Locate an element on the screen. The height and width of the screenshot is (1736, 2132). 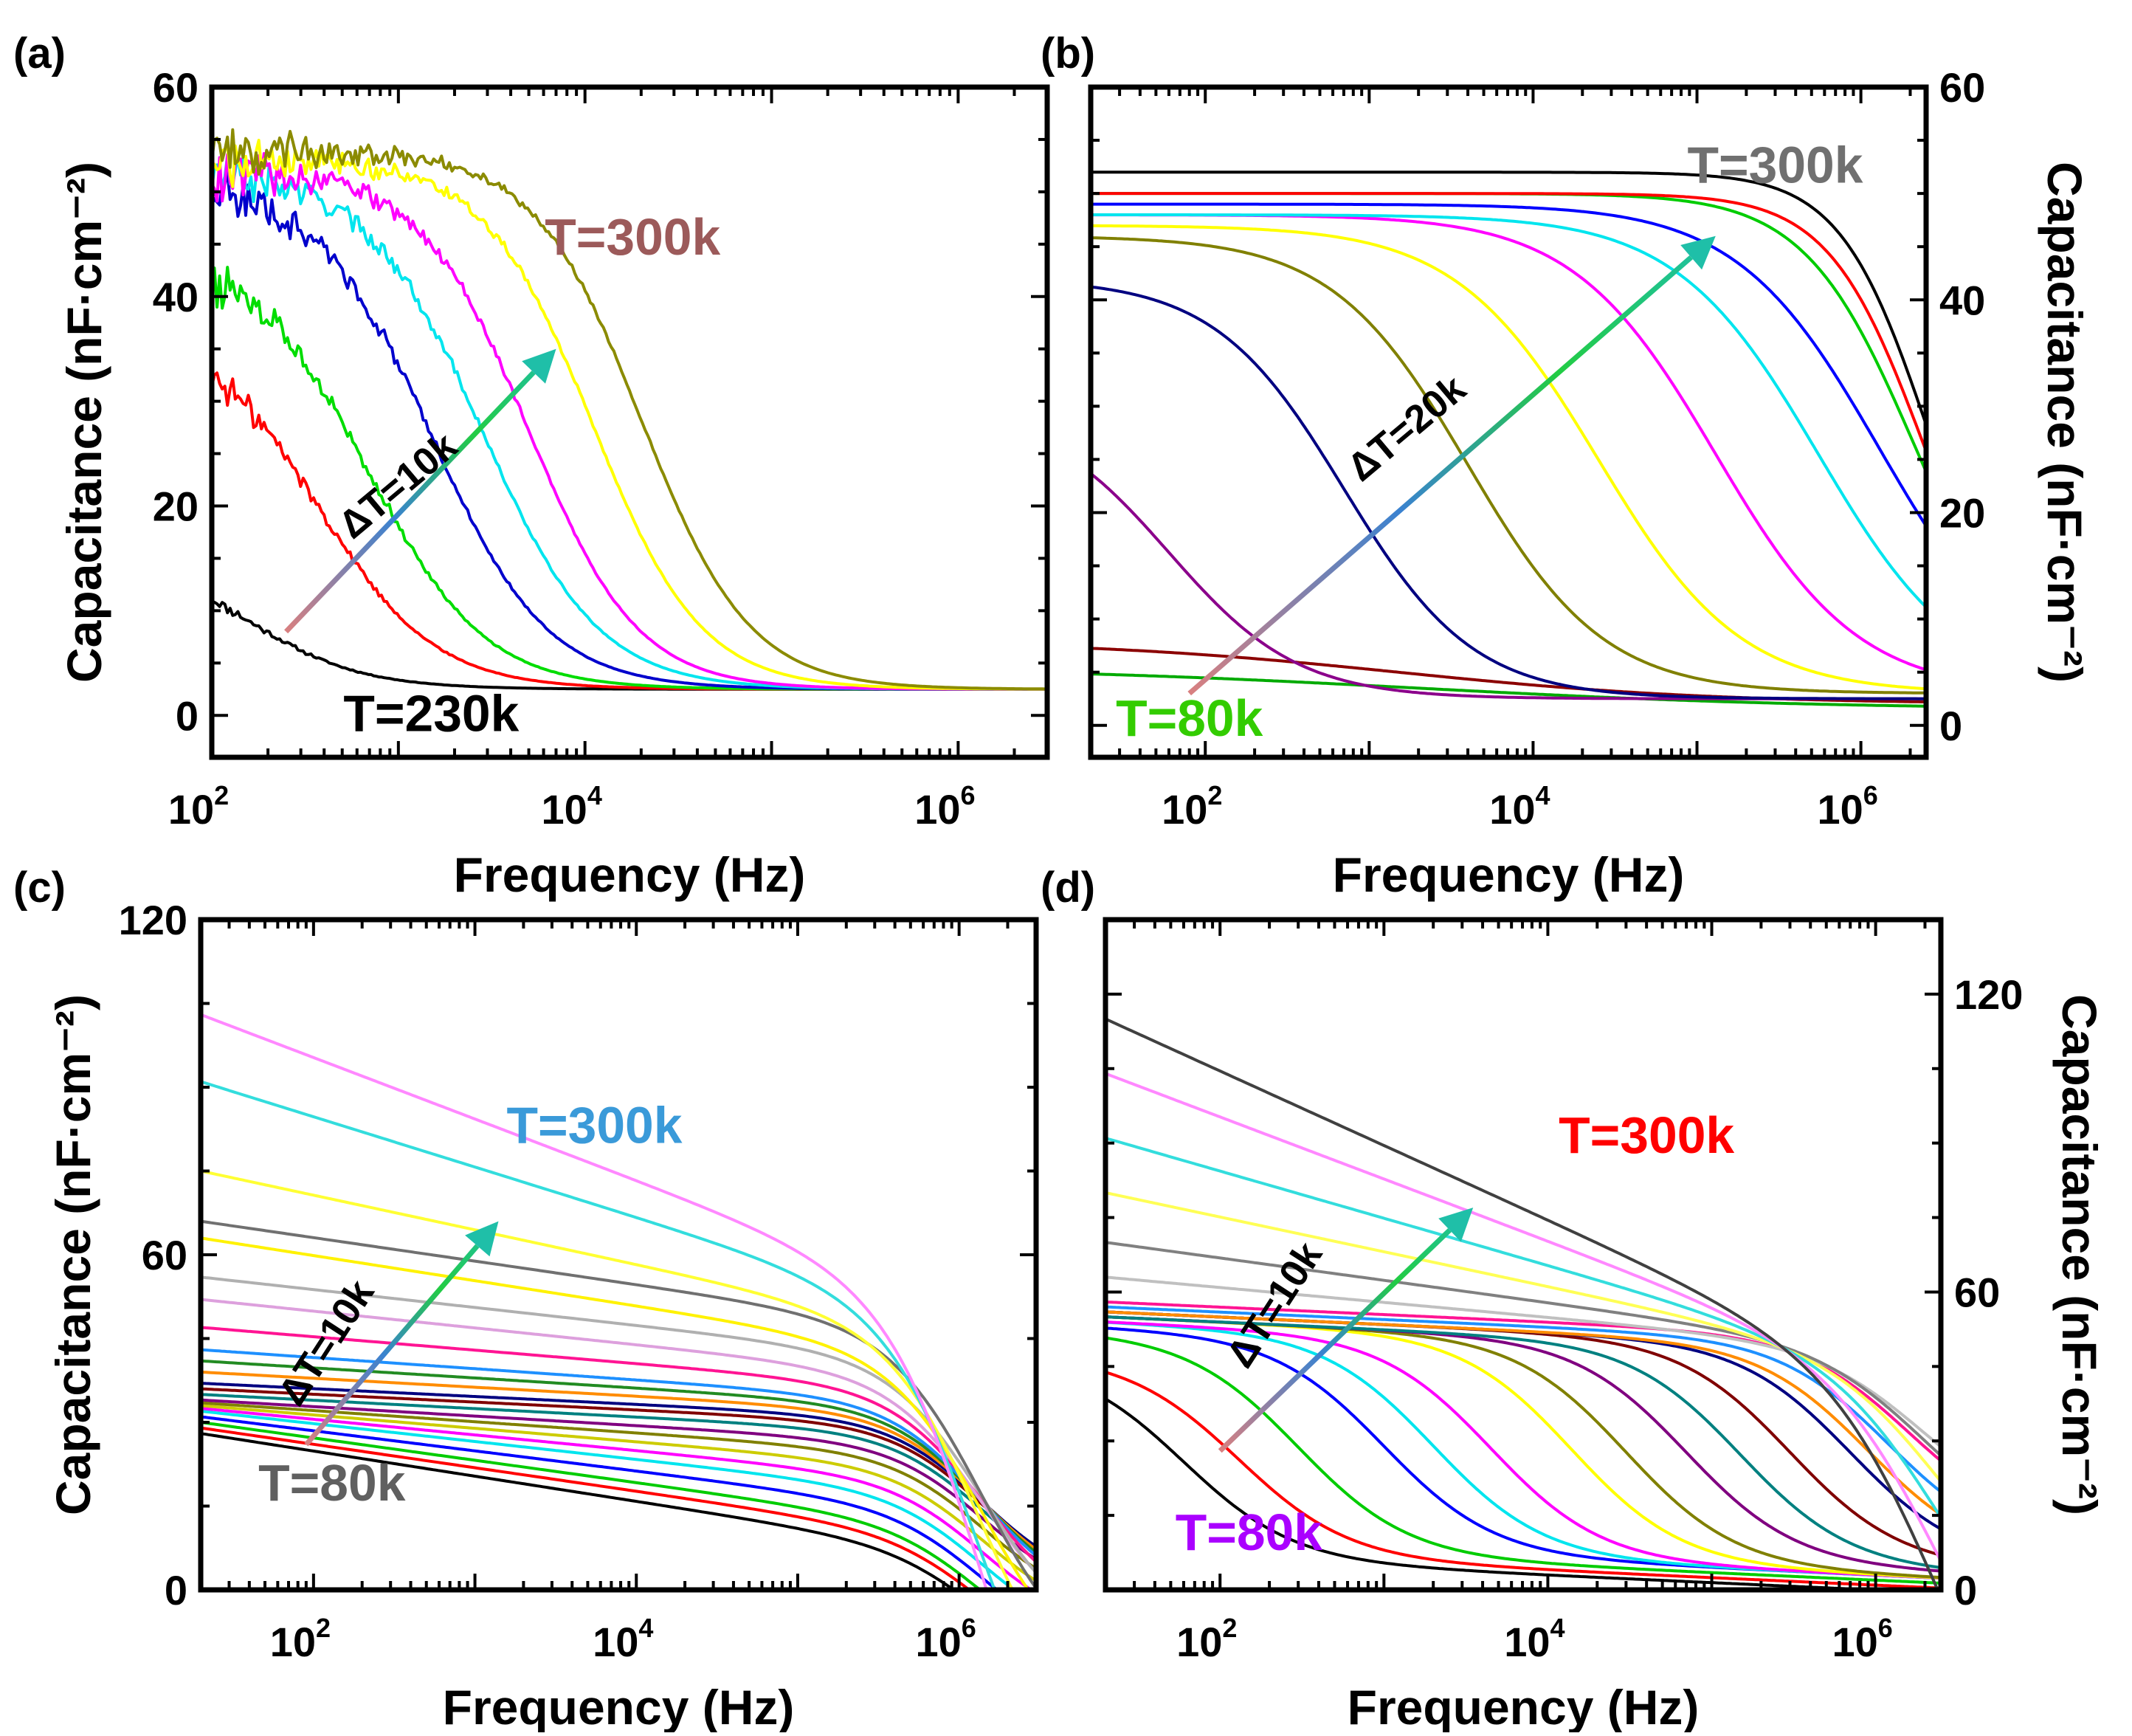
annotation-label: T=230k is located at coordinates (431, 714).